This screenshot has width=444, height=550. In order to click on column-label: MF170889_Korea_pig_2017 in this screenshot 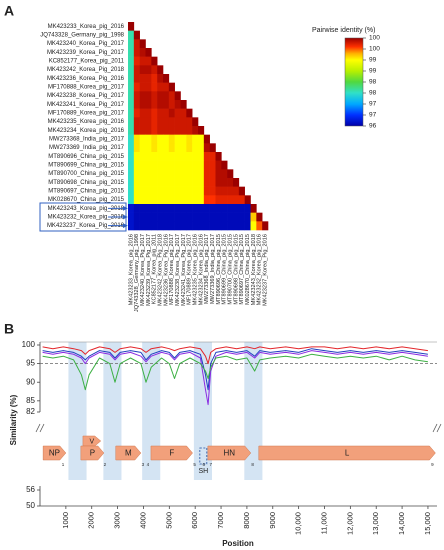, I will do `click(190, 269)`.